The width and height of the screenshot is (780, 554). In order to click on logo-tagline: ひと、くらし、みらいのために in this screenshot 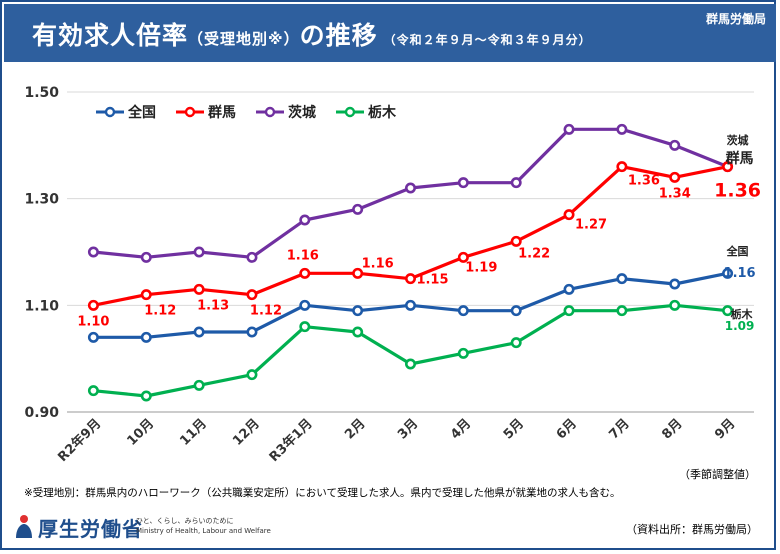, I will do `click(185, 521)`.